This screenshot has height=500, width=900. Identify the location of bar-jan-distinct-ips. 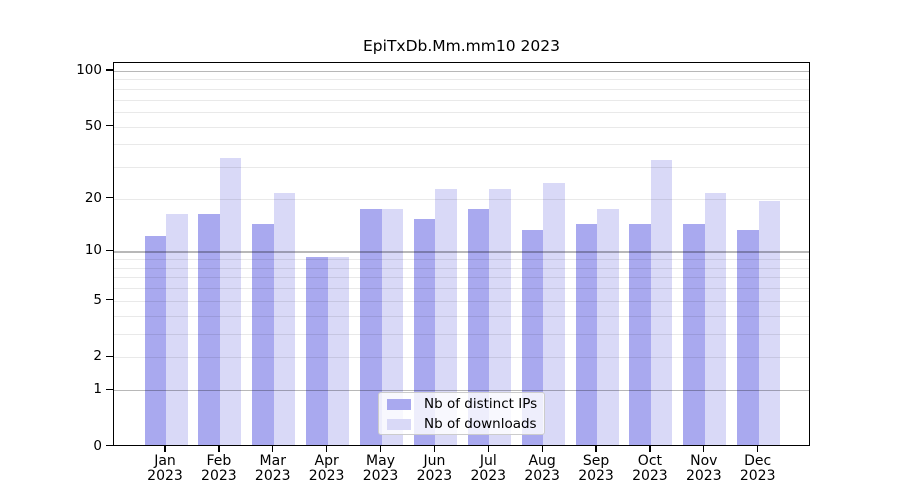
(155, 340).